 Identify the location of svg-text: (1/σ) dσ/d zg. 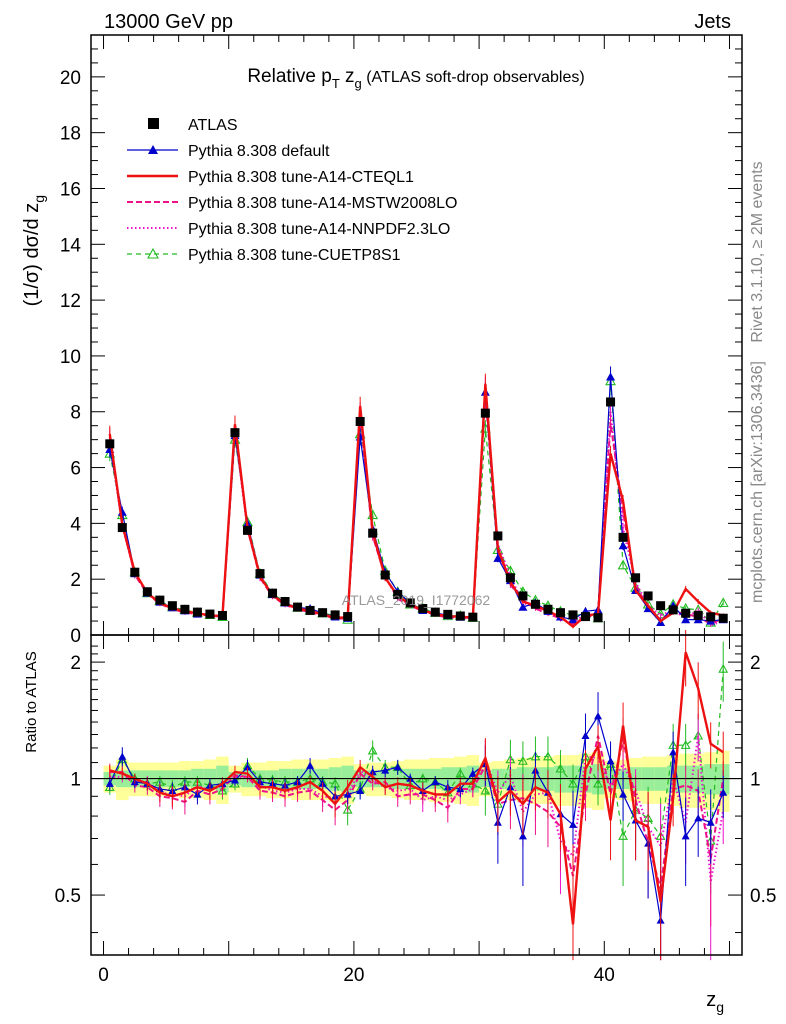
(34, 250).